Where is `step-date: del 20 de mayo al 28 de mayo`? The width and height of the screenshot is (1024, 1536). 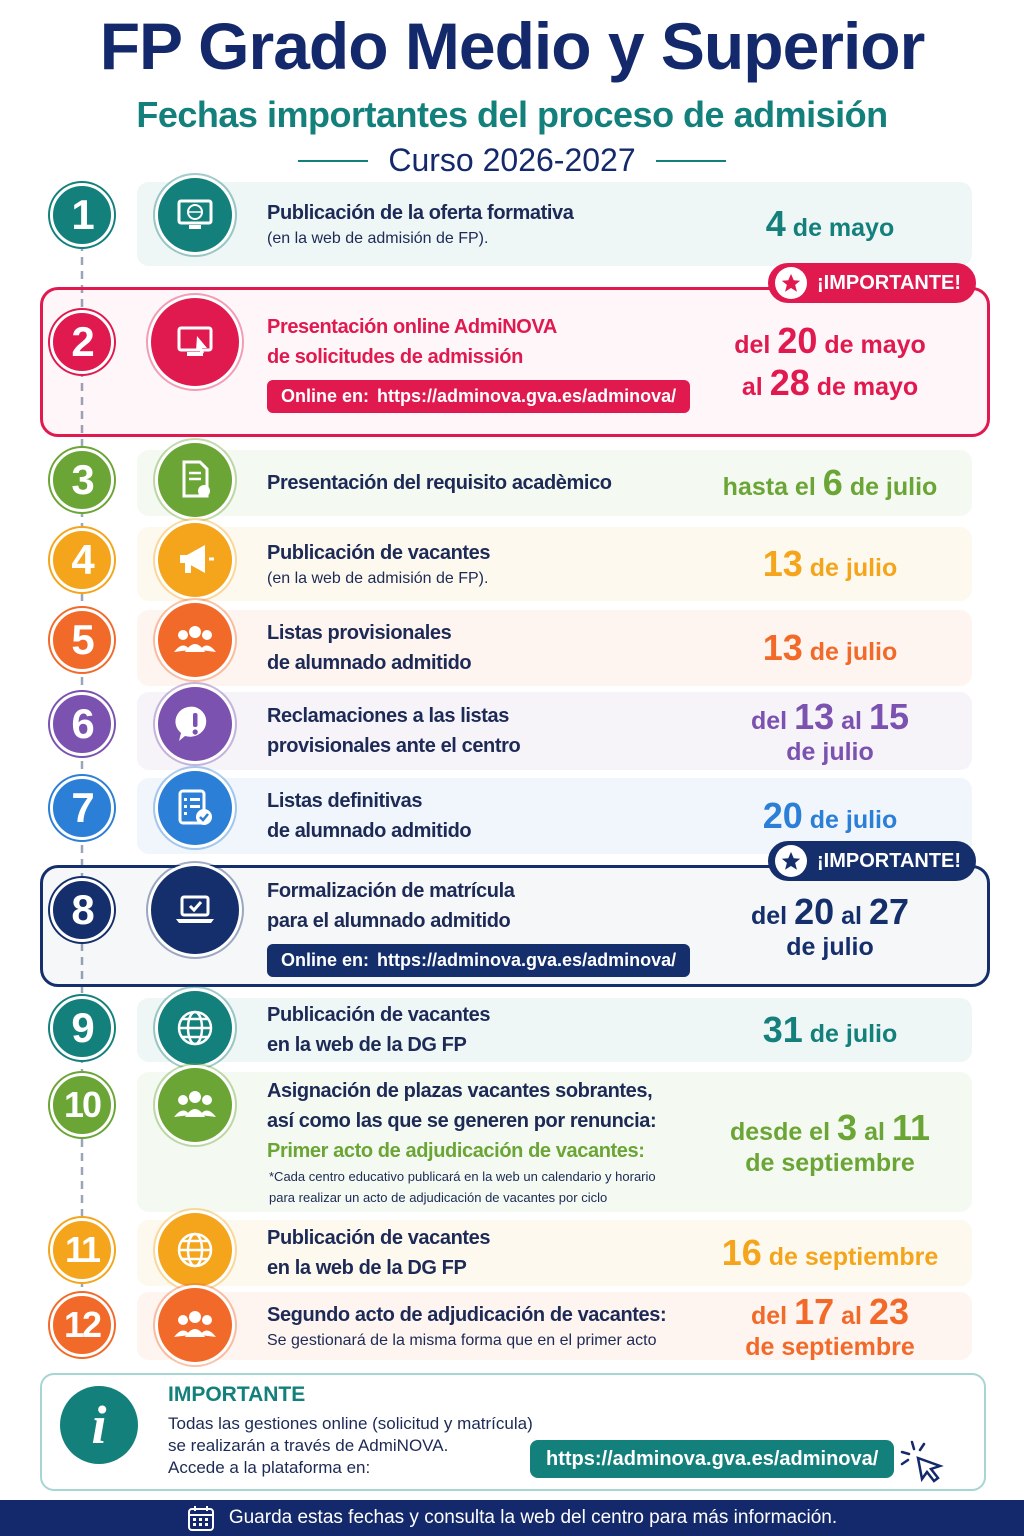
step-date: del 20 de mayo al 28 de mayo is located at coordinates (830, 362).